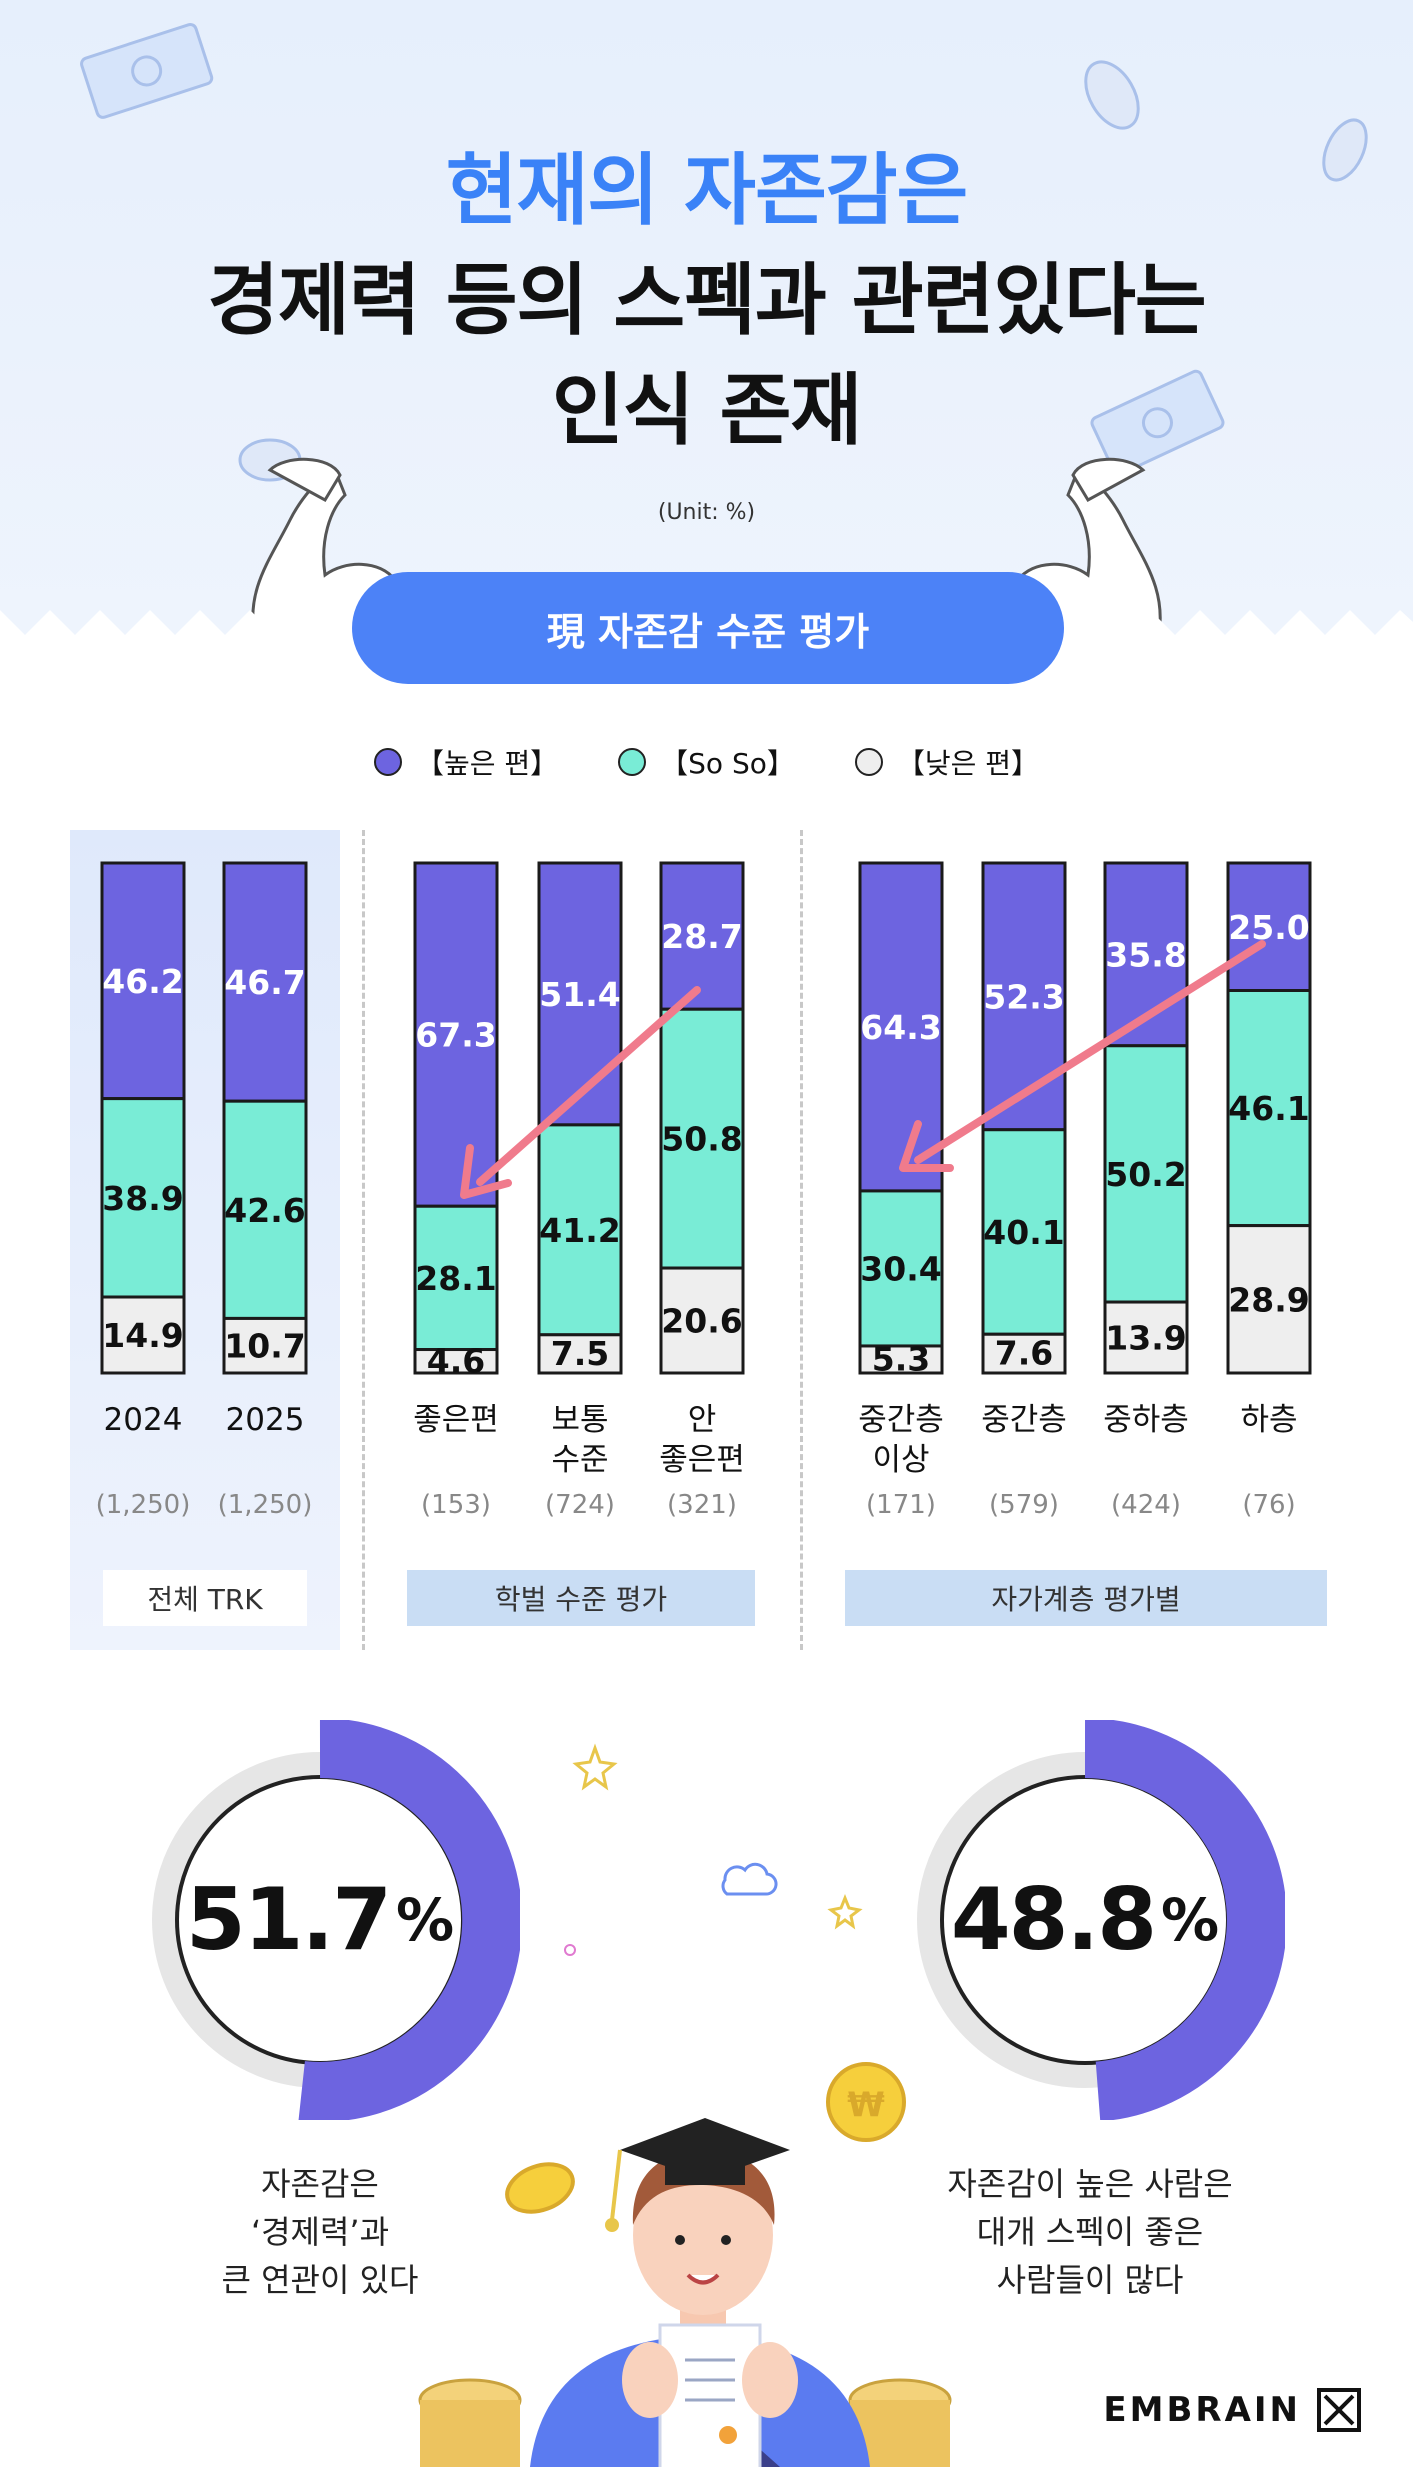  What do you see at coordinates (1269, 1420) in the screenshot?
I see `bar-category-label: 하층` at bounding box center [1269, 1420].